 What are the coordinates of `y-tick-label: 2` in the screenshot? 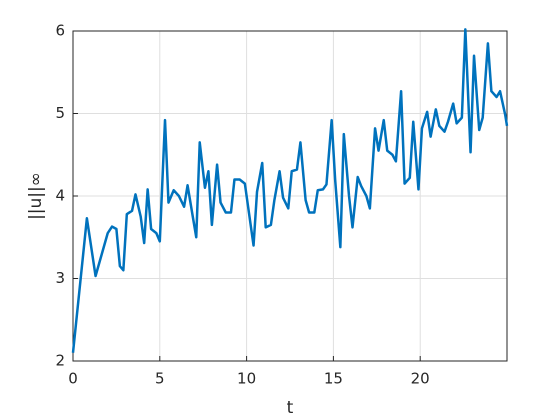 It's located at (60, 361).